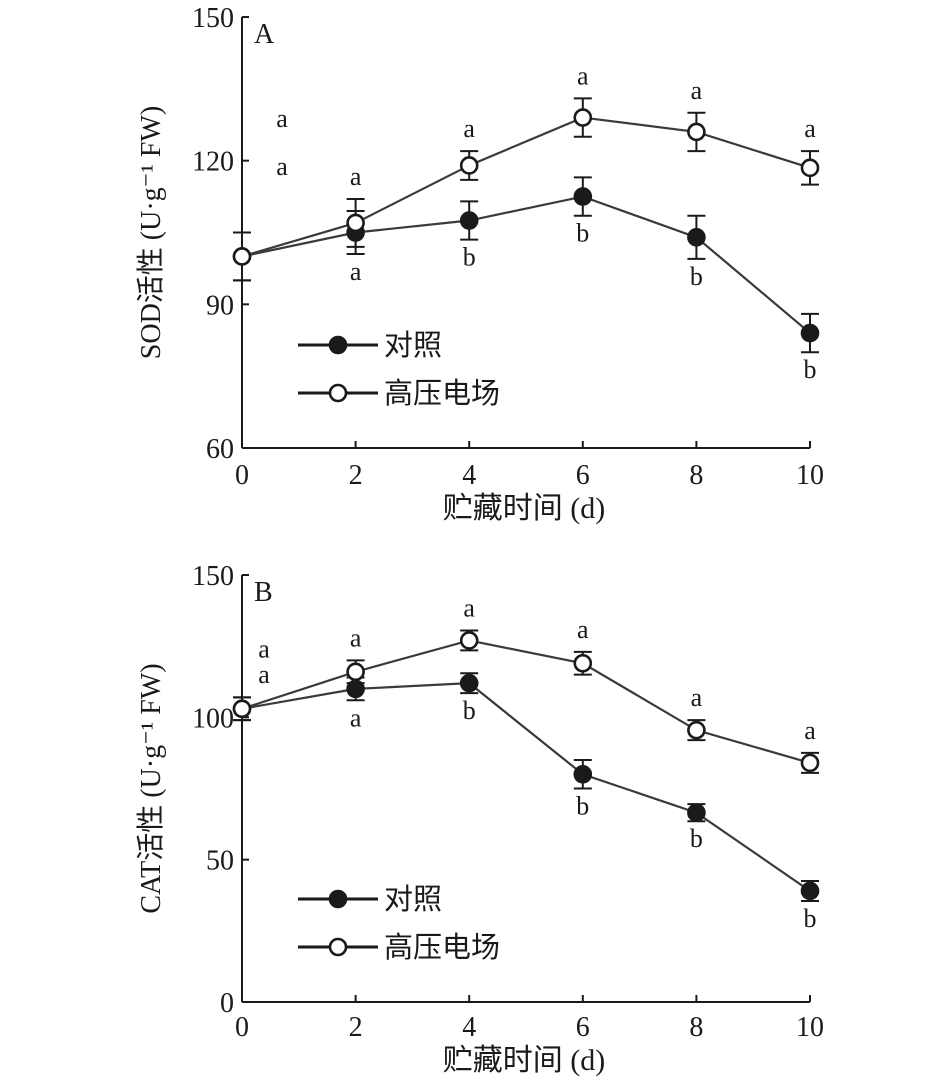  Describe the element at coordinates (264, 34) in the screenshot. I see `panel-label: A` at that location.